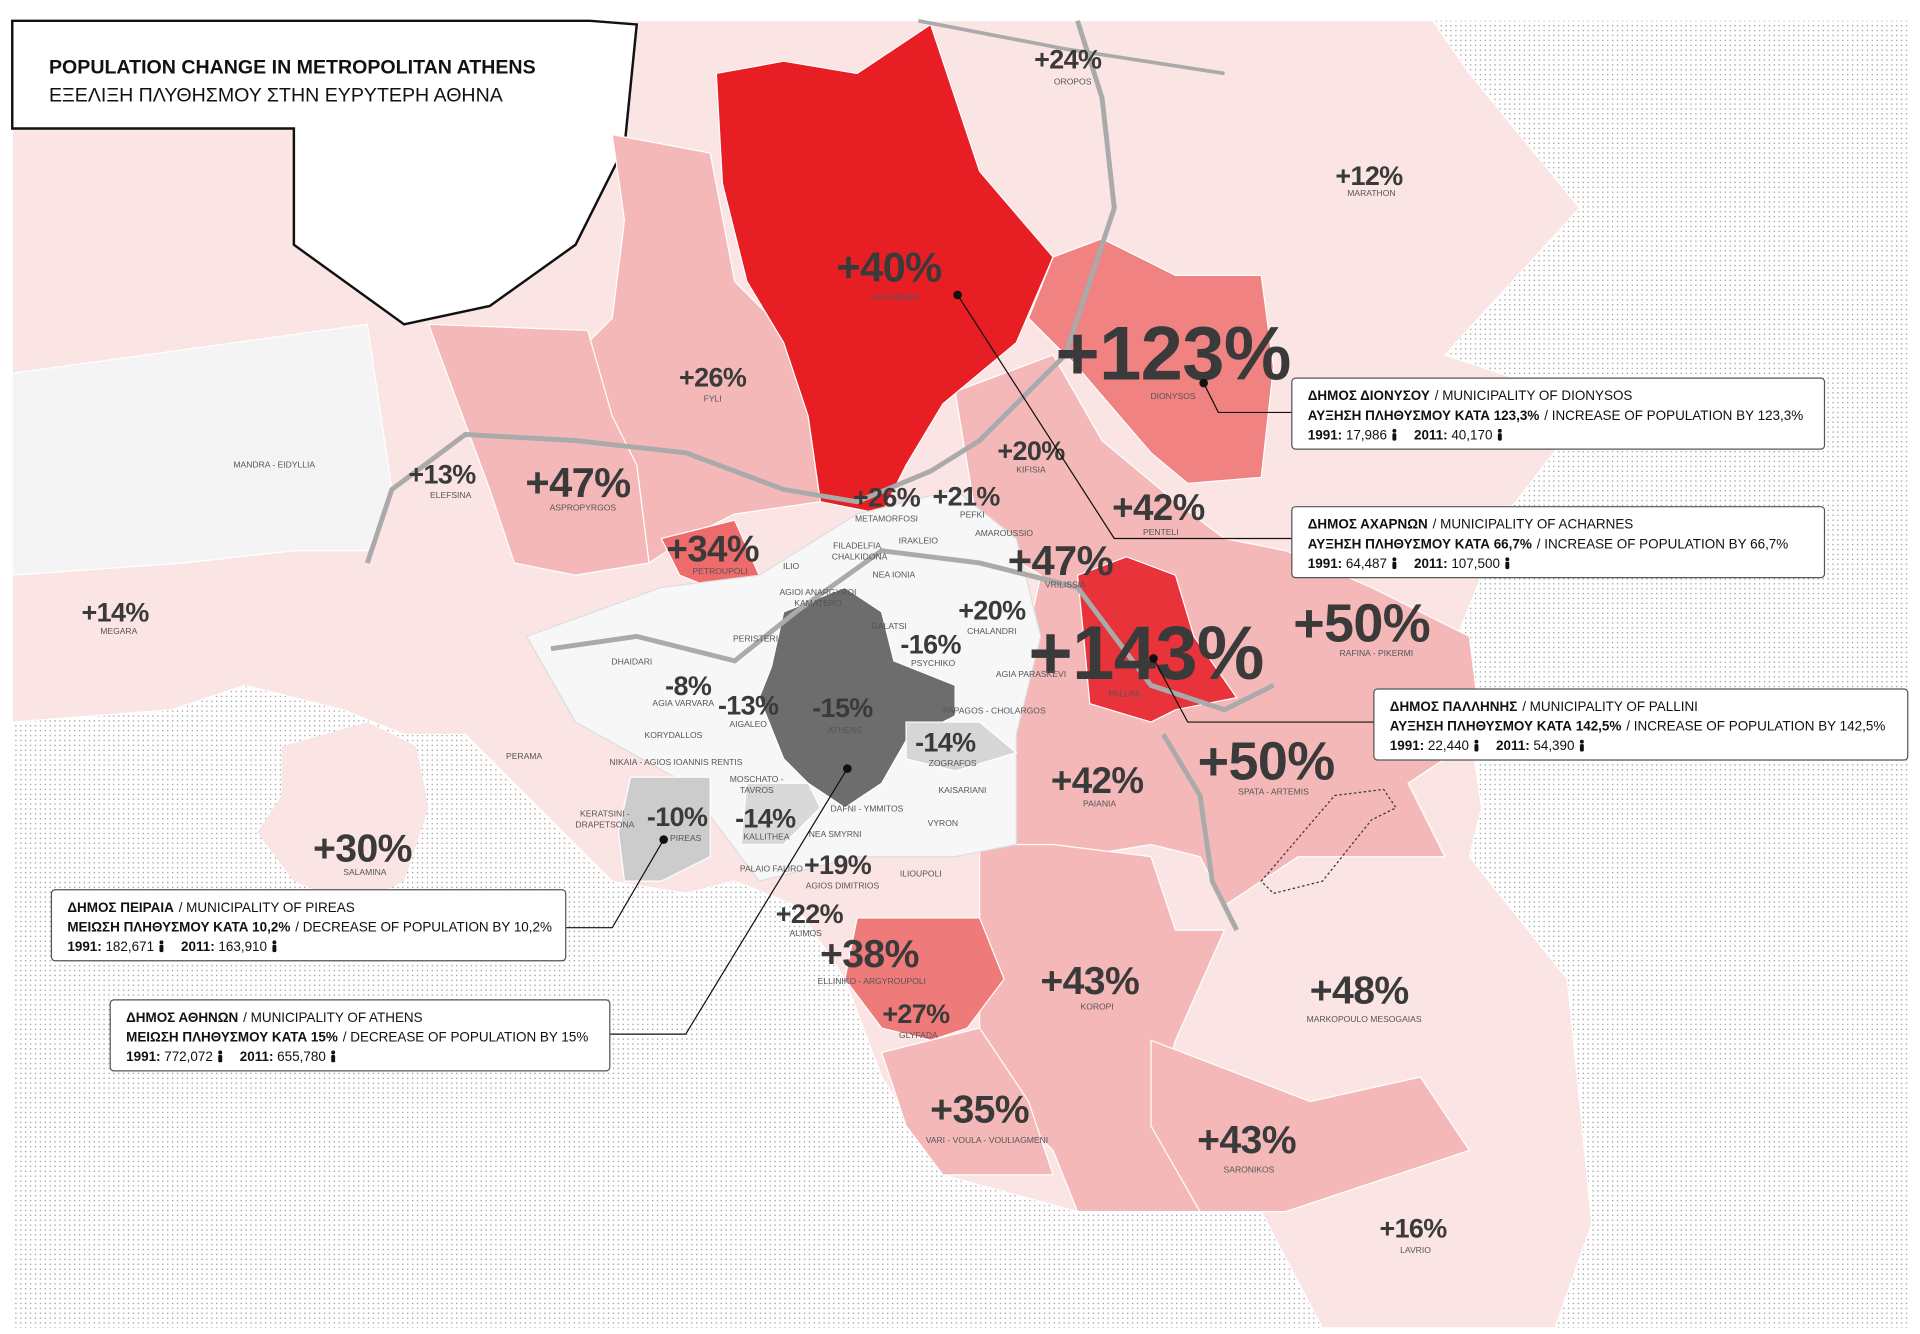 Image resolution: width=1920 pixels, height=1334 pixels. Describe the element at coordinates (167, 946) in the screenshot. I see `callout-pop: 1991: 182,671 2011: 163,910` at that location.